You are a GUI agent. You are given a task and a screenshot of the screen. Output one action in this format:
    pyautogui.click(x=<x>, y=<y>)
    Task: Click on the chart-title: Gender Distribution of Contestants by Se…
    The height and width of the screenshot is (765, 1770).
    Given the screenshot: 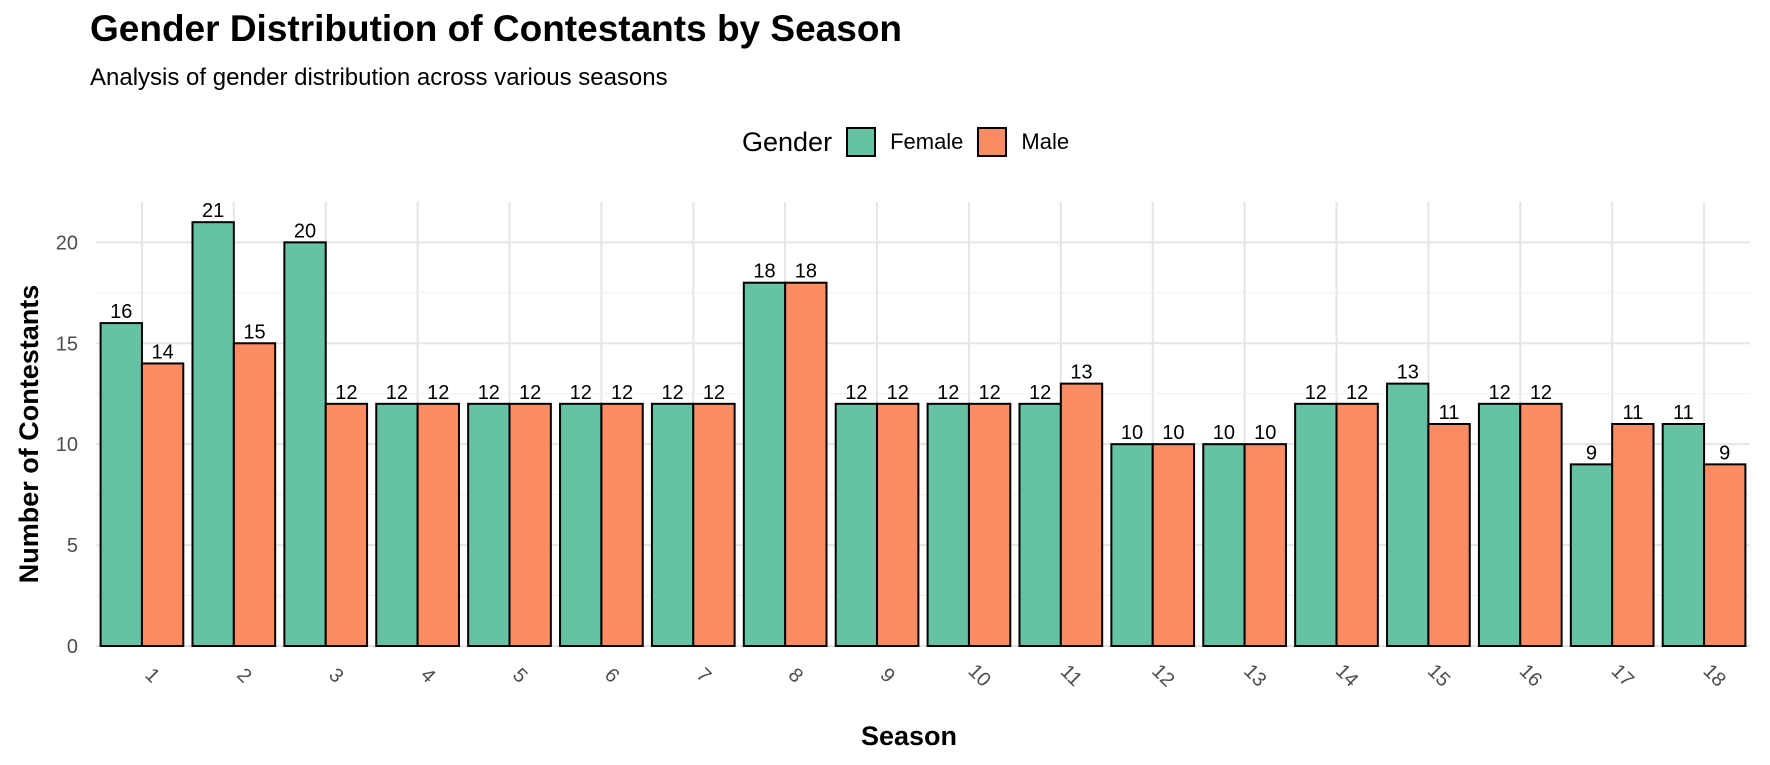 What is the action you would take?
    pyautogui.click(x=496, y=28)
    